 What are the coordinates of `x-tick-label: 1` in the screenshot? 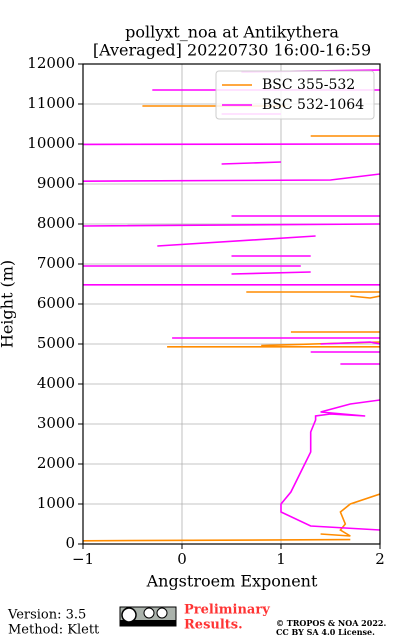 It's located at (281, 559).